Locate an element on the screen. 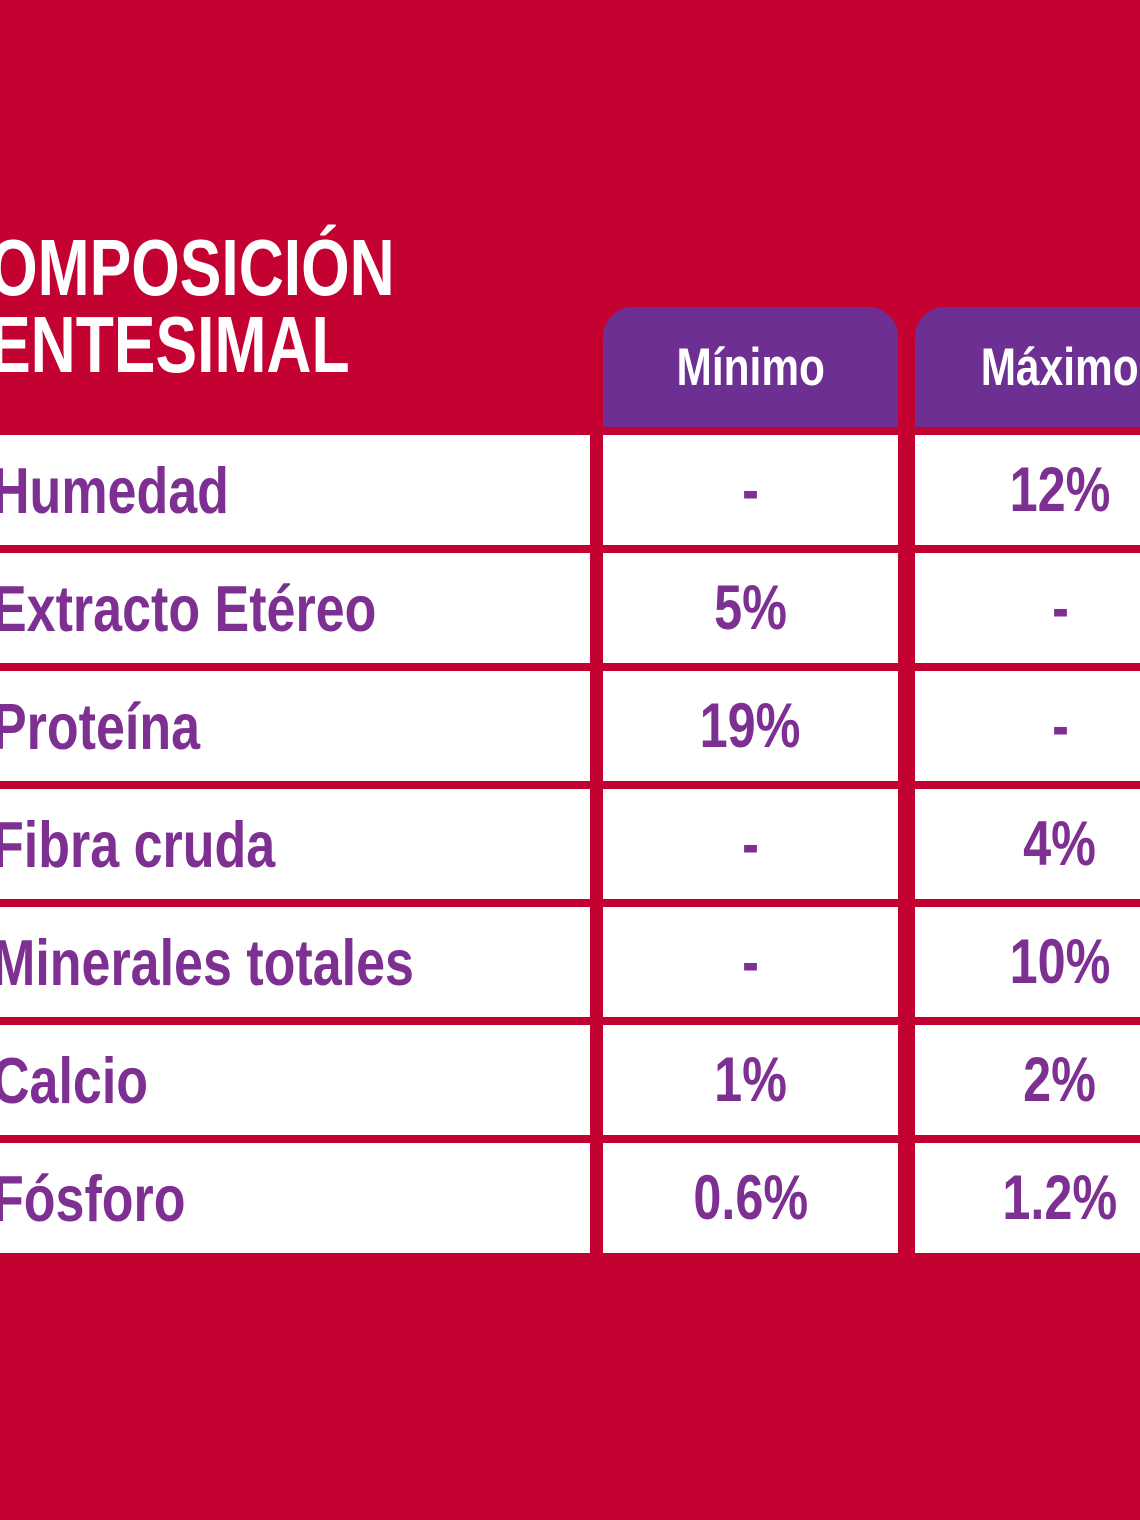 The height and width of the screenshot is (1520, 1140). minimo-value-cell: 19% is located at coordinates (750, 726).